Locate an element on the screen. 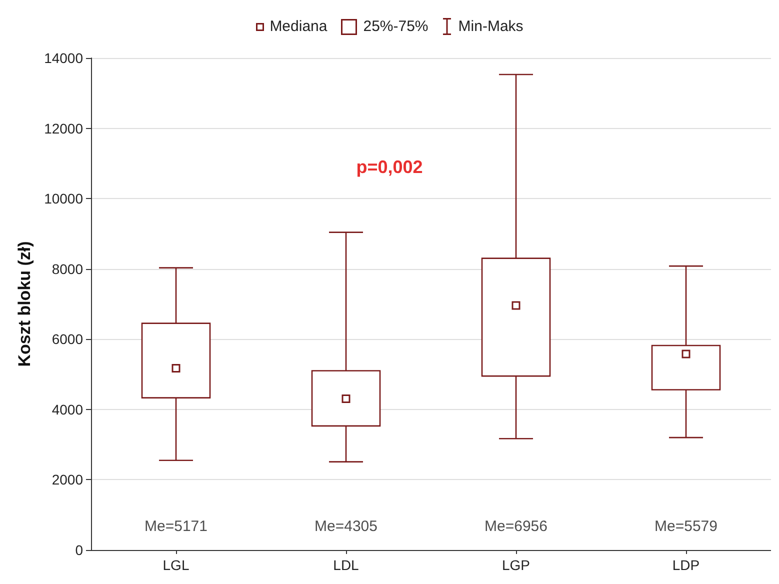  x-tick-label: LDL is located at coordinates (346, 565).